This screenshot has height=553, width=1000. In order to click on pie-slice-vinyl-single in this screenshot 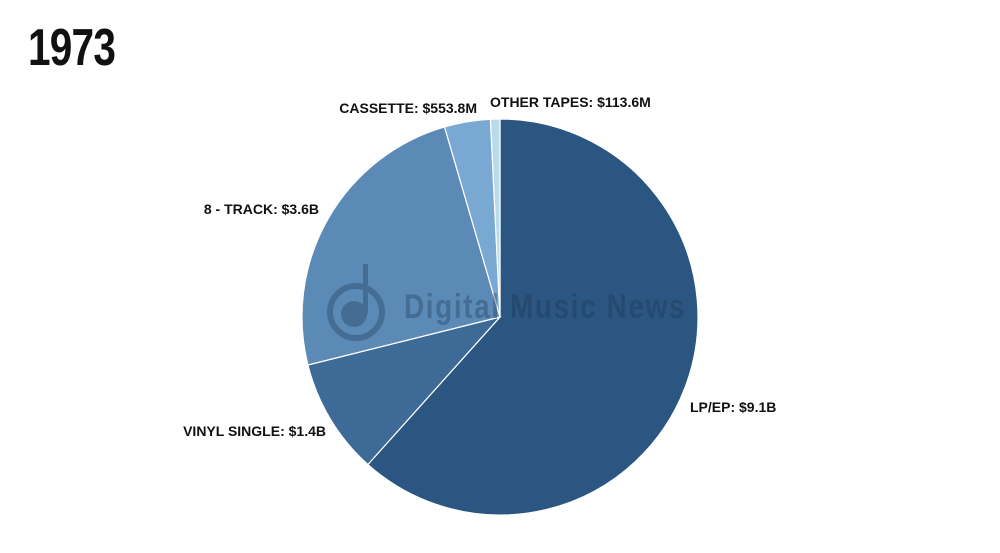, I will do `click(404, 390)`.